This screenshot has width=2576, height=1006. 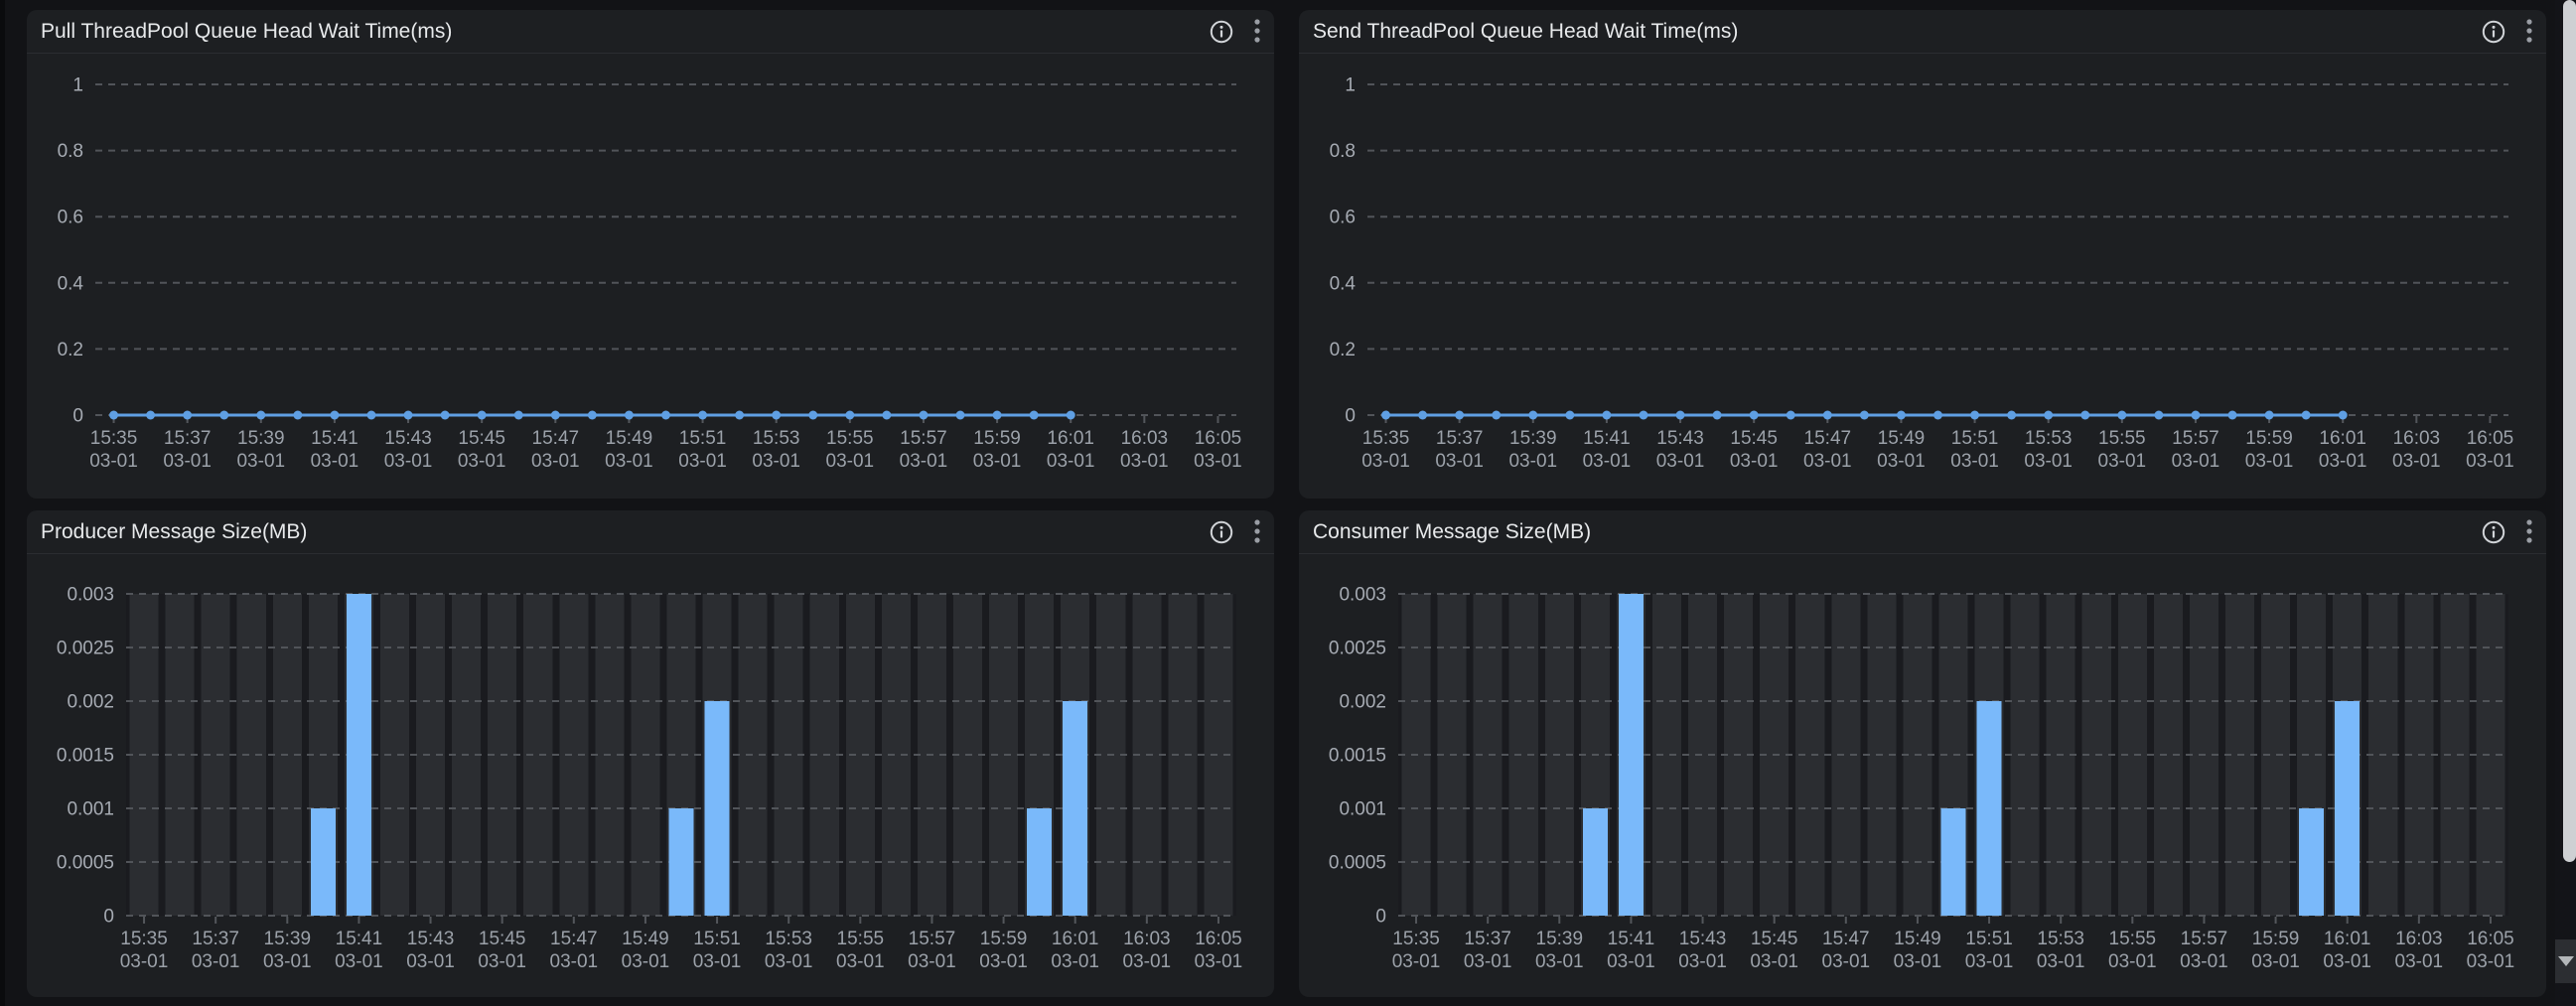 I want to click on scrollbar-thumb, so click(x=2569, y=431).